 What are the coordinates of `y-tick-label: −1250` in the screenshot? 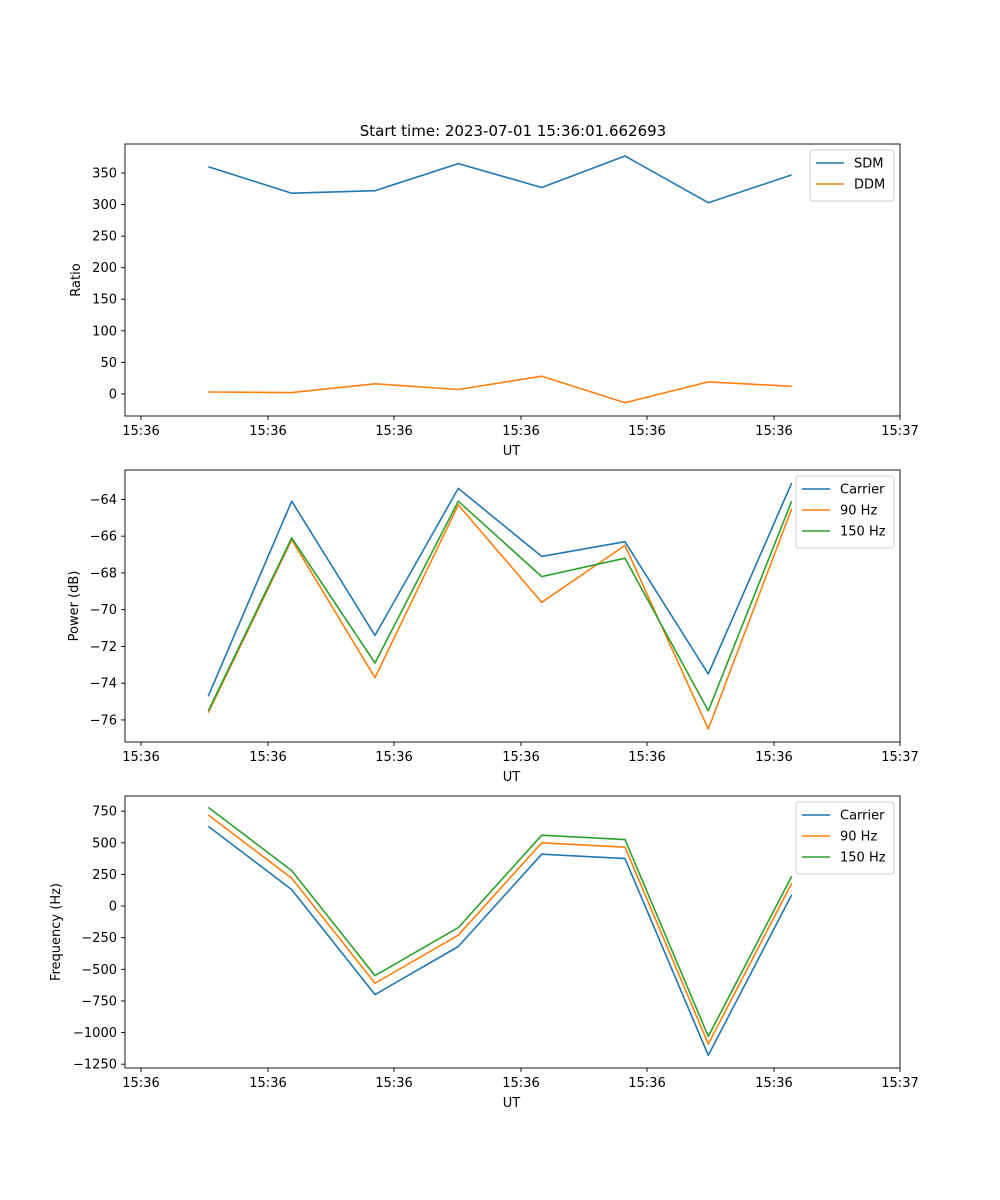 It's located at (95, 1065).